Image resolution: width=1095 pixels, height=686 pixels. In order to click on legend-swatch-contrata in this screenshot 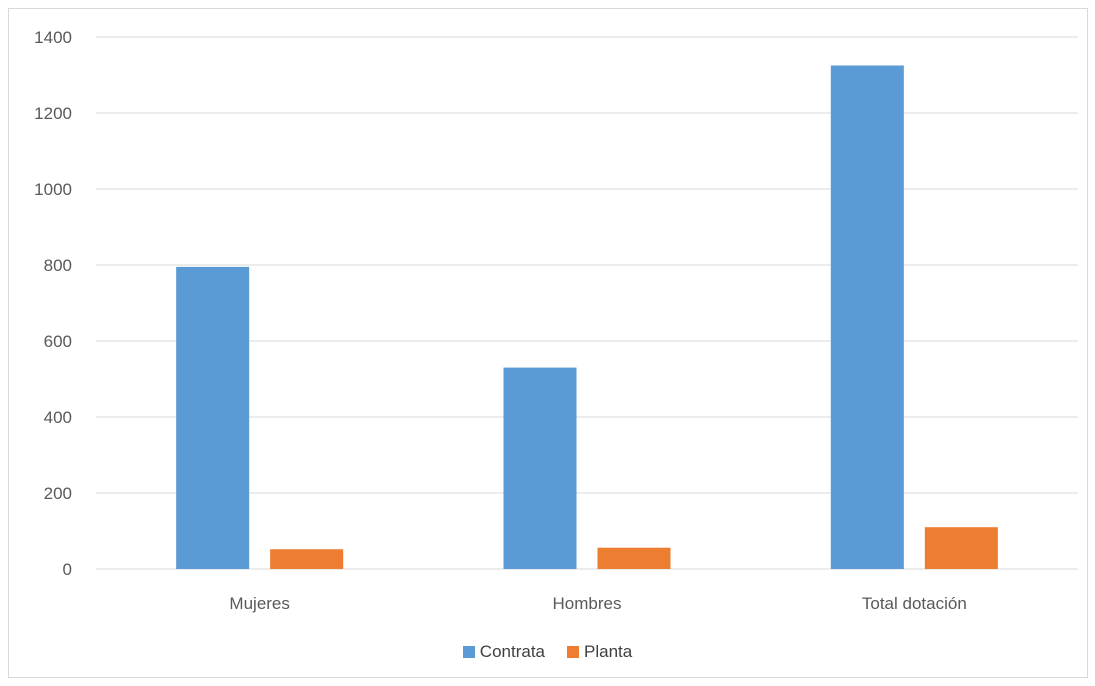, I will do `click(468, 652)`.